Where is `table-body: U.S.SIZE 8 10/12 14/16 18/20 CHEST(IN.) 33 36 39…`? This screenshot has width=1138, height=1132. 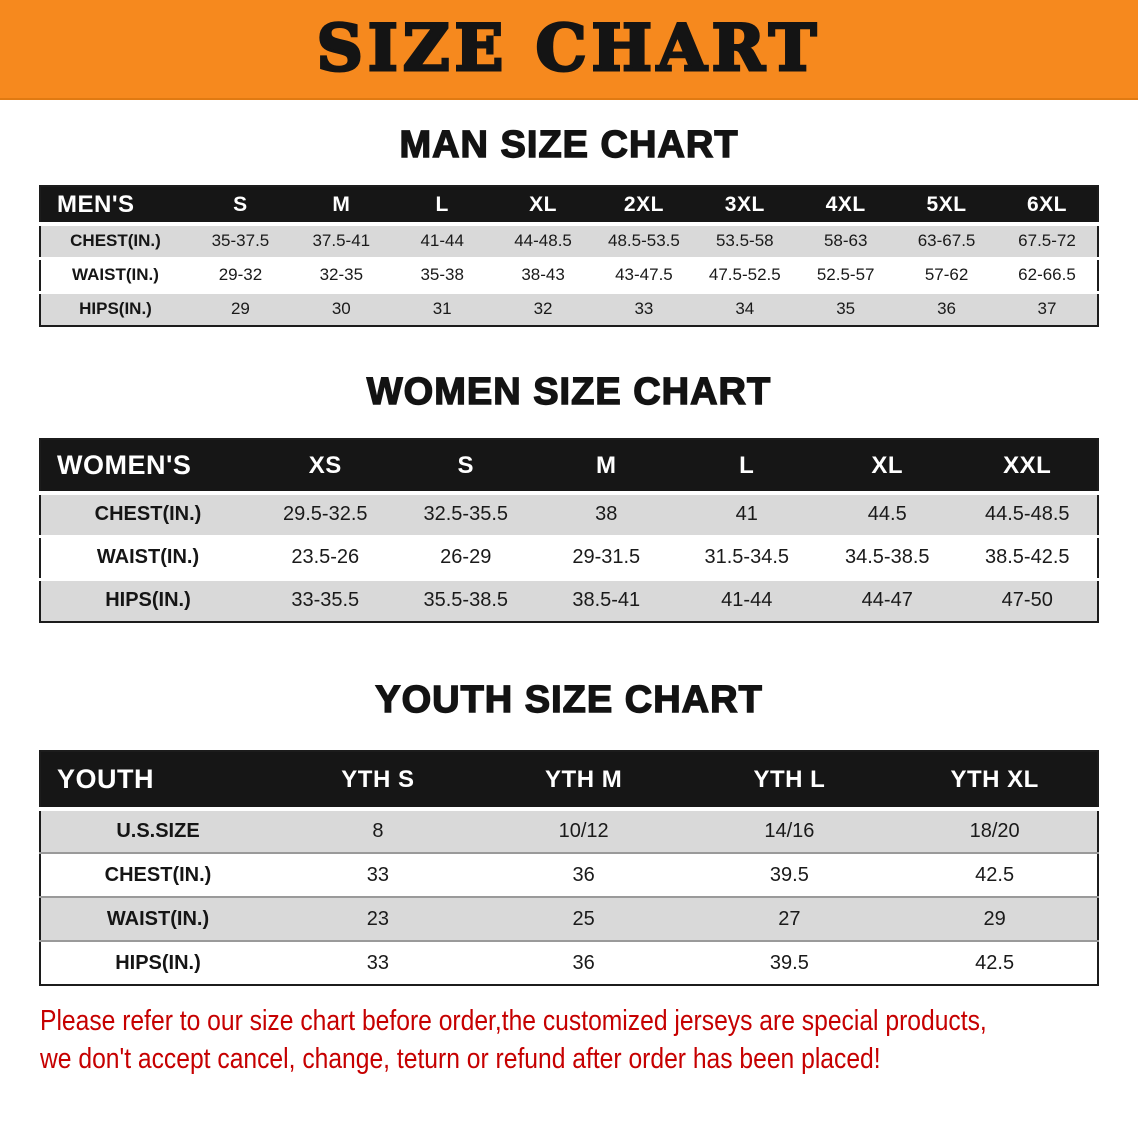 table-body: U.S.SIZE 8 10/12 14/16 18/20 CHEST(IN.) 33 36 39… is located at coordinates (569, 897).